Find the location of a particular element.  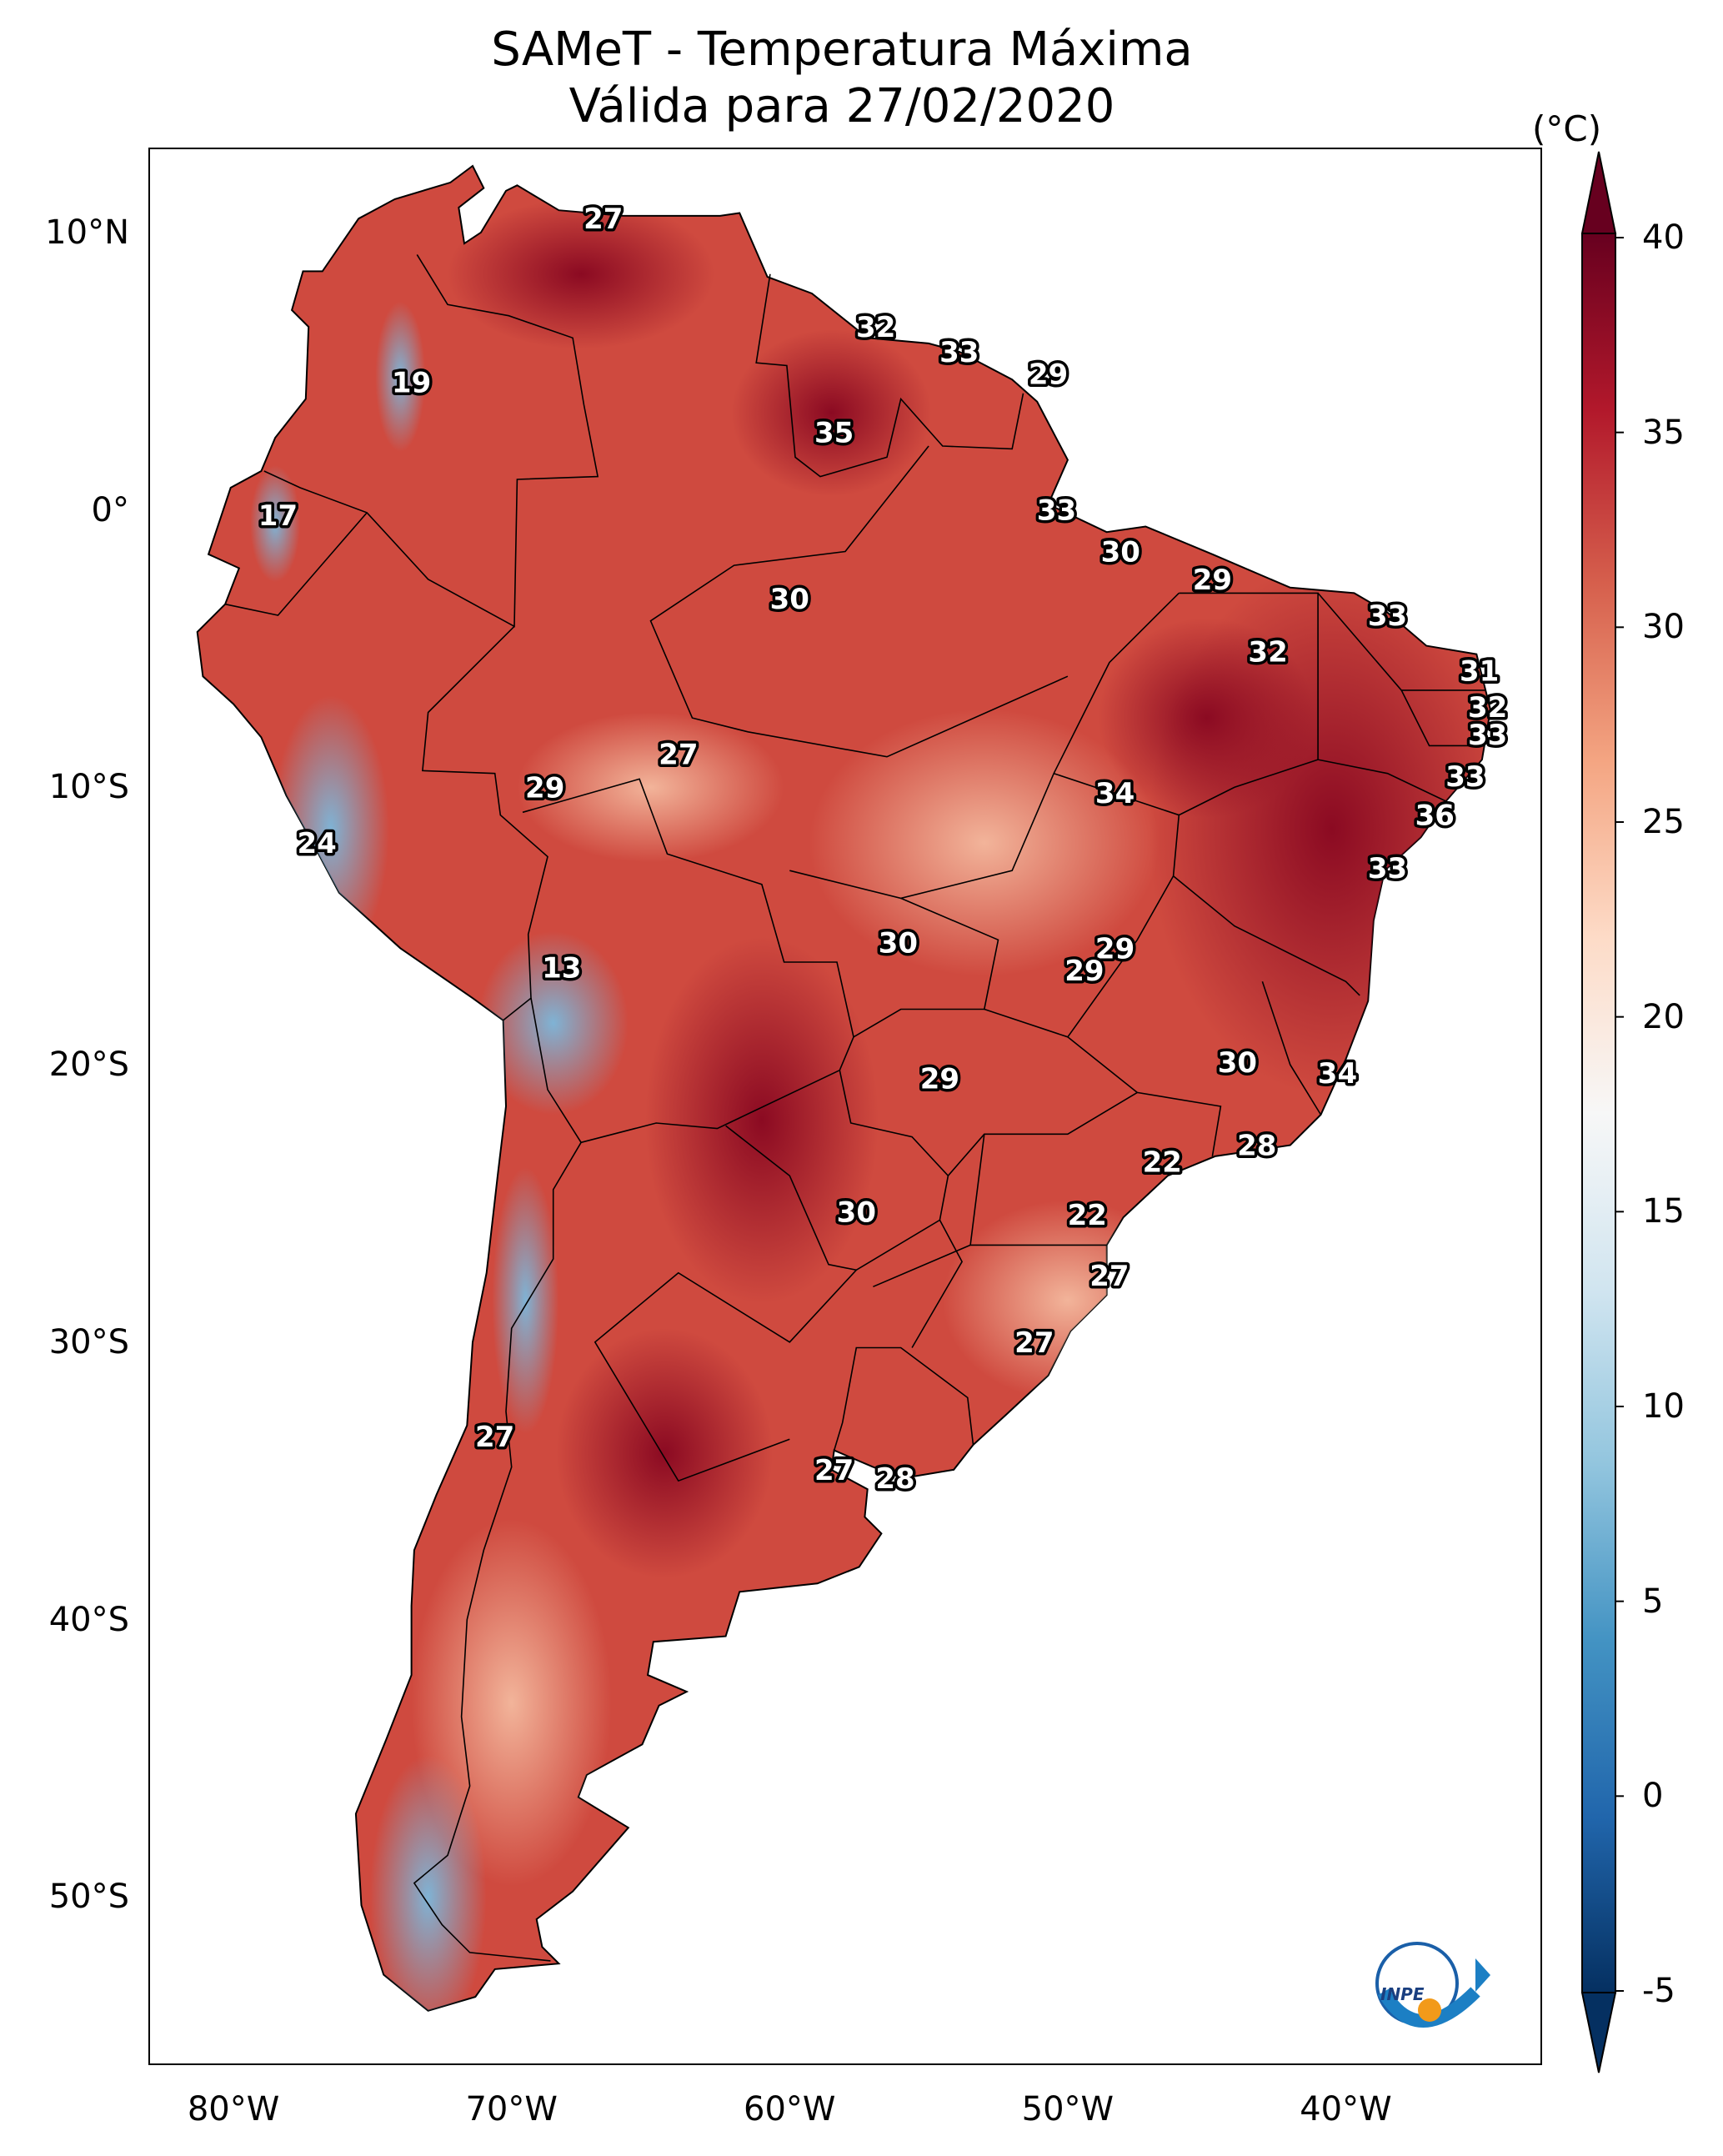

logo-sun-icon is located at coordinates (1429, 2010).